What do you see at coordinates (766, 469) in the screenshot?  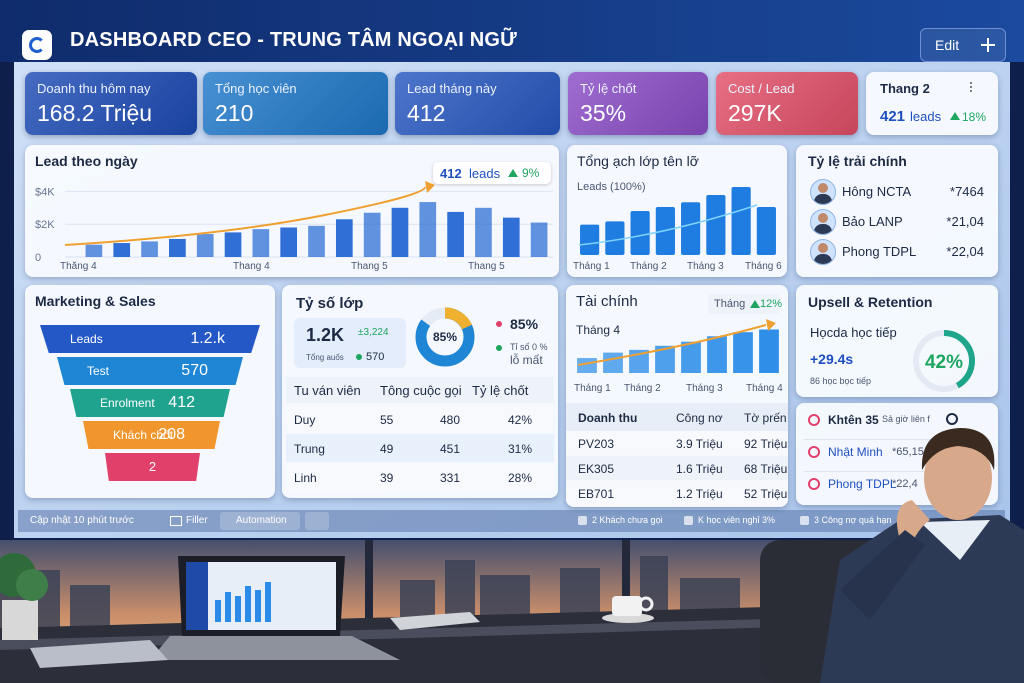 I see `table-cell: 68 Triệu` at bounding box center [766, 469].